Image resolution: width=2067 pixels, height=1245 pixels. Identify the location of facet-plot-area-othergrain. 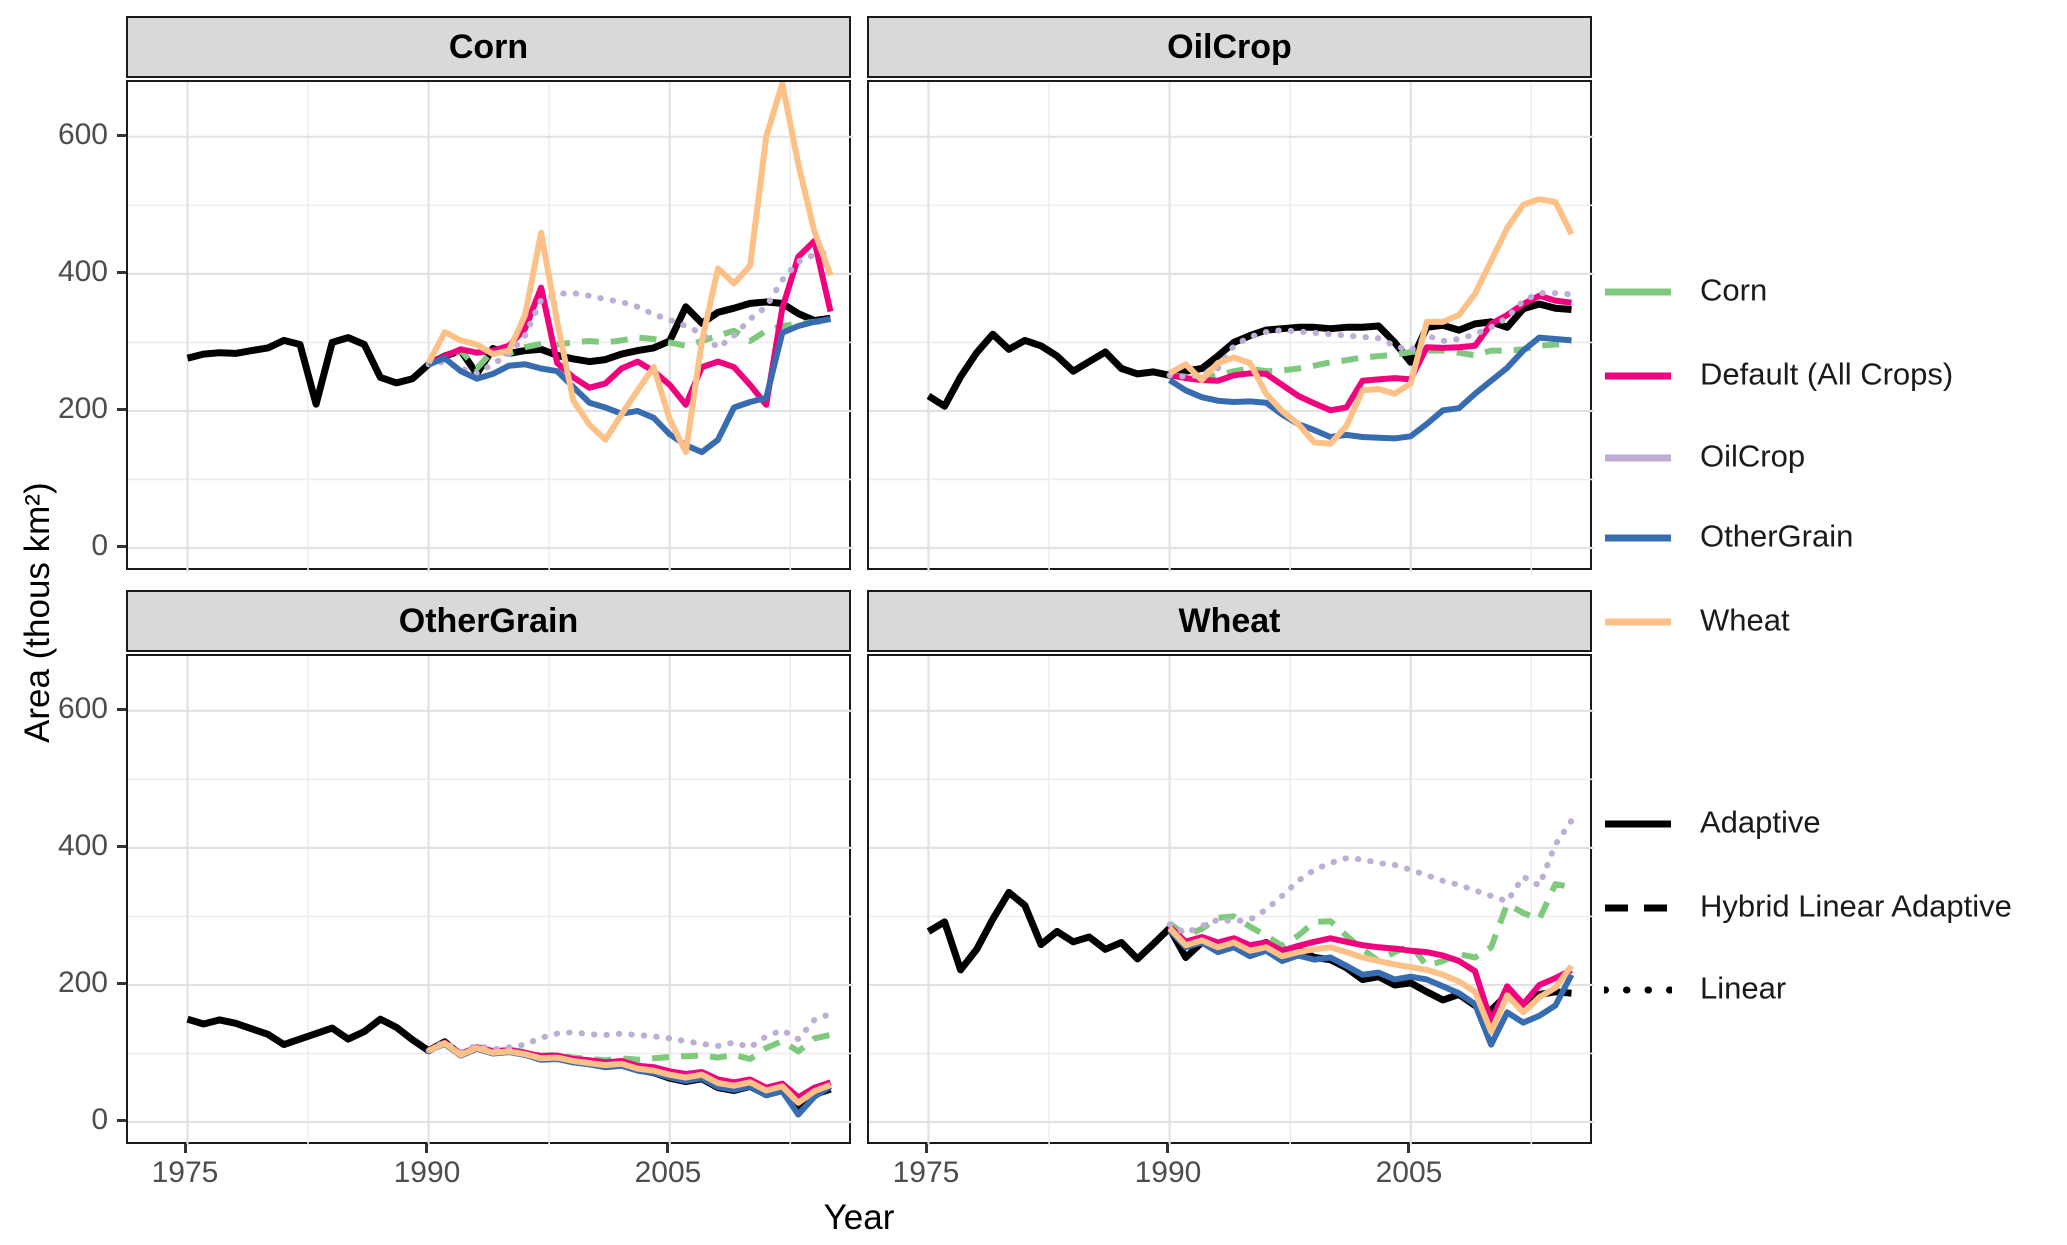
(490, 901).